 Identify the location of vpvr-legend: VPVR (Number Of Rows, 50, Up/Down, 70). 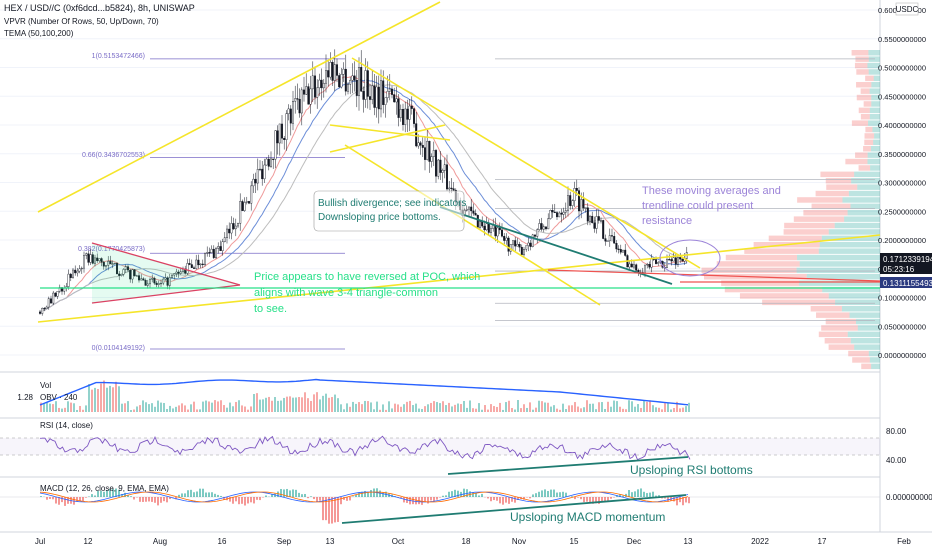
(81, 21).